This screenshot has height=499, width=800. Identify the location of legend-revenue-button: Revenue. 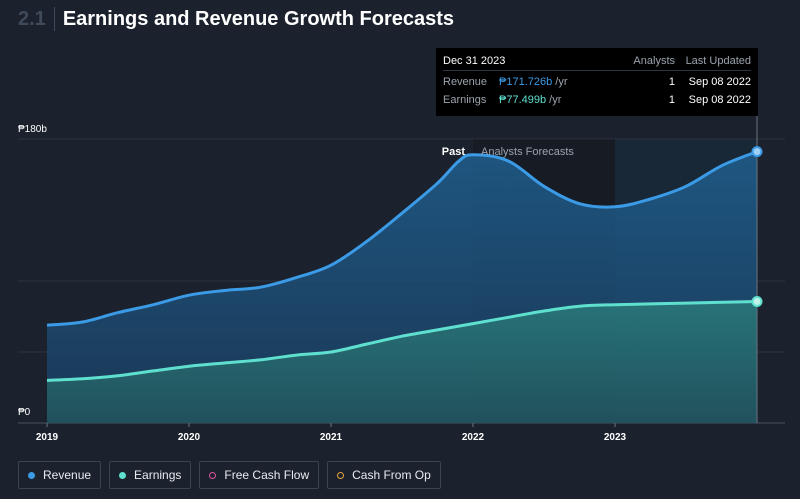
(60, 475).